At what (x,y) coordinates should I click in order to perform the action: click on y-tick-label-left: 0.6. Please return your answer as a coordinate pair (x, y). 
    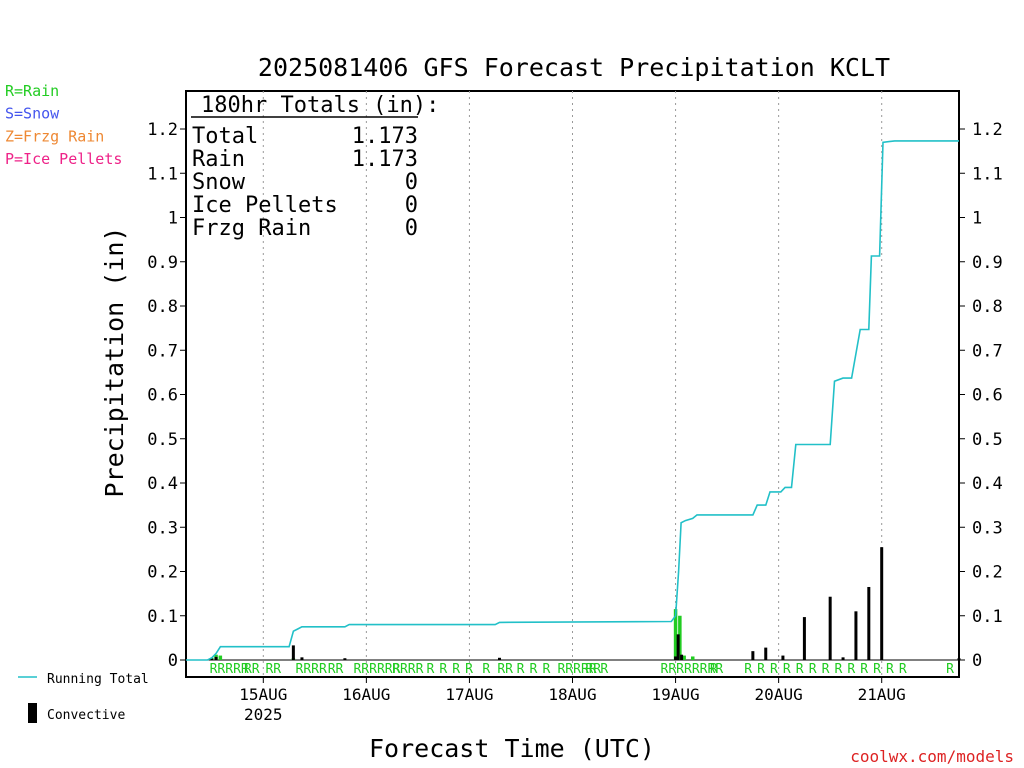
    Looking at the image, I should click on (162, 396).